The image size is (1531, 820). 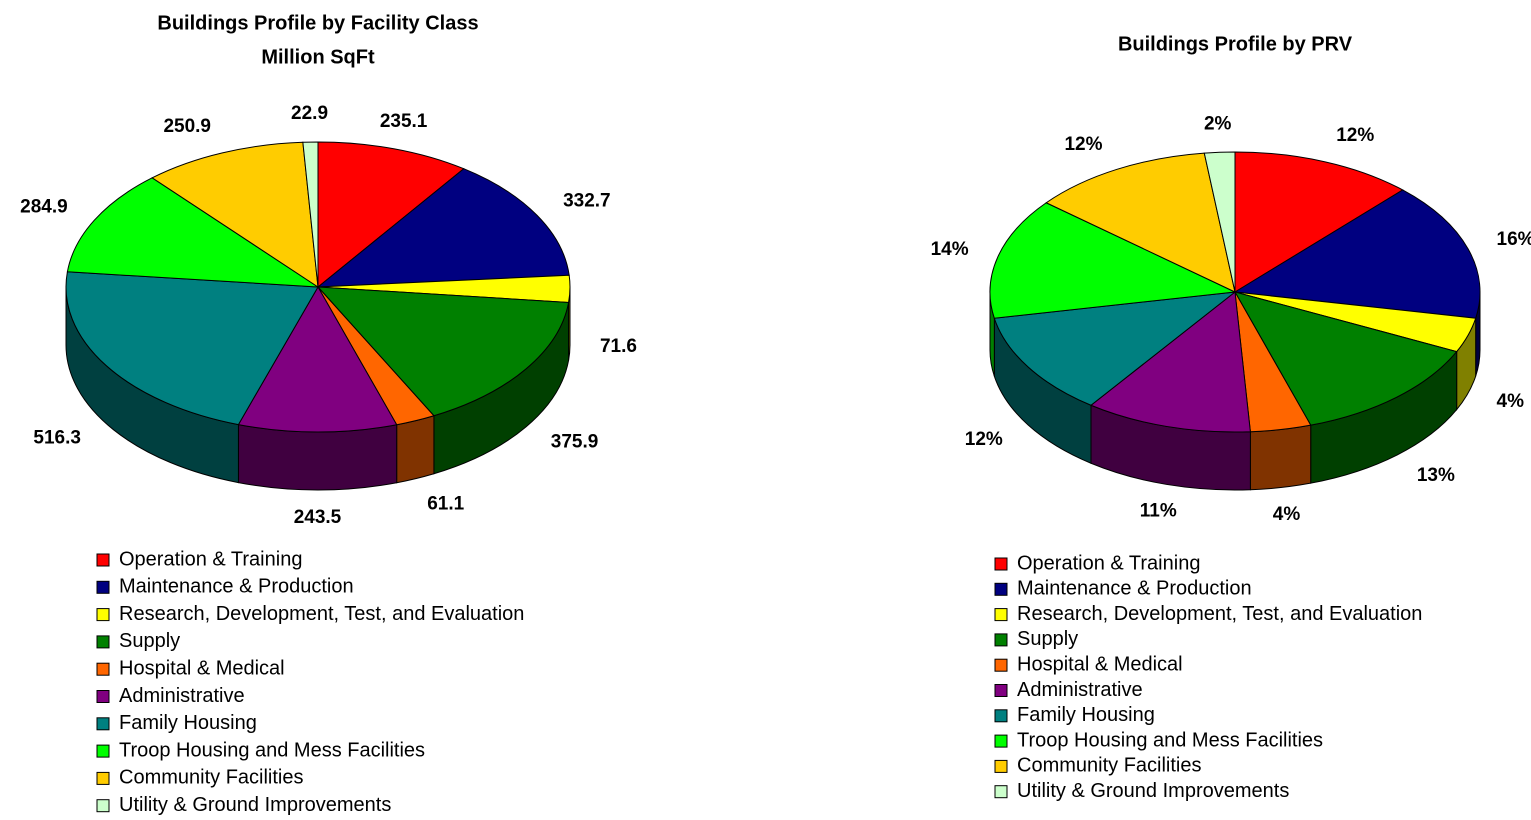 I want to click on data-label: 250.9, so click(x=187, y=126).